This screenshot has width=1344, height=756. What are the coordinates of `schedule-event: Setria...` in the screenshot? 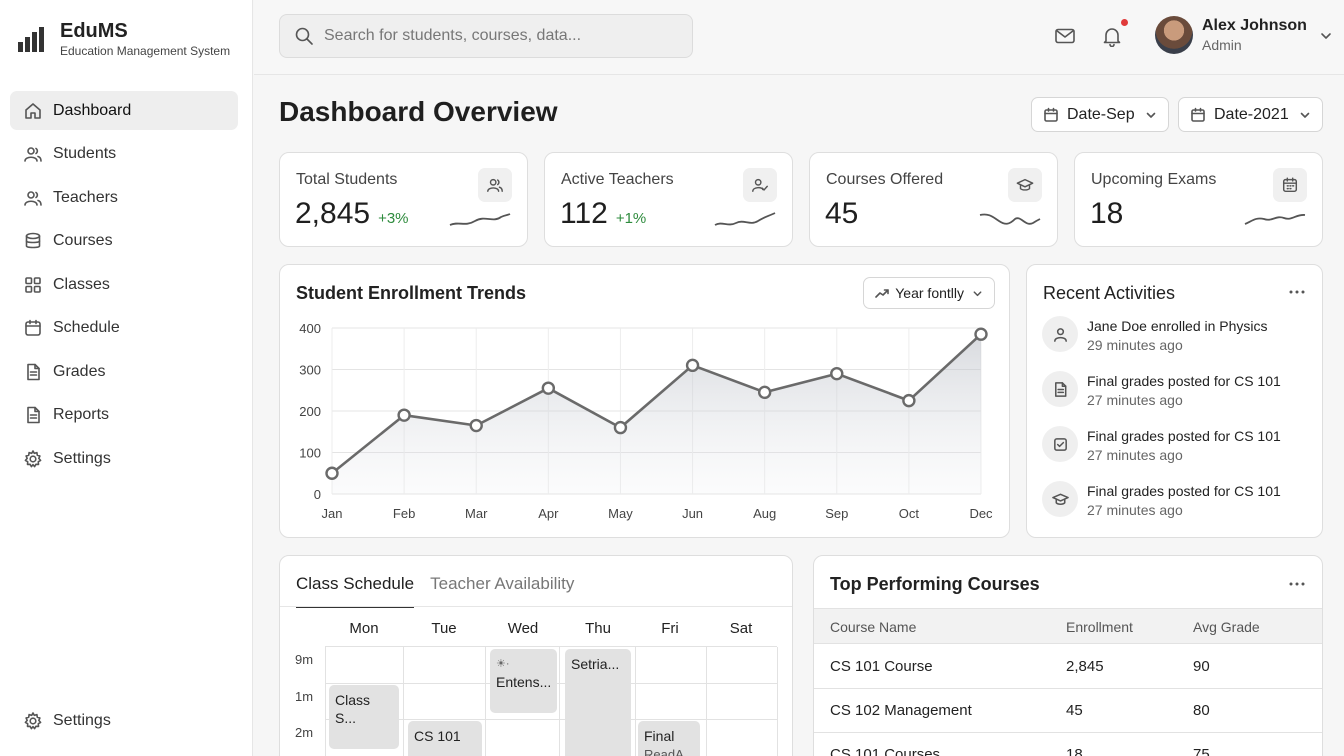 It's located at (598, 702).